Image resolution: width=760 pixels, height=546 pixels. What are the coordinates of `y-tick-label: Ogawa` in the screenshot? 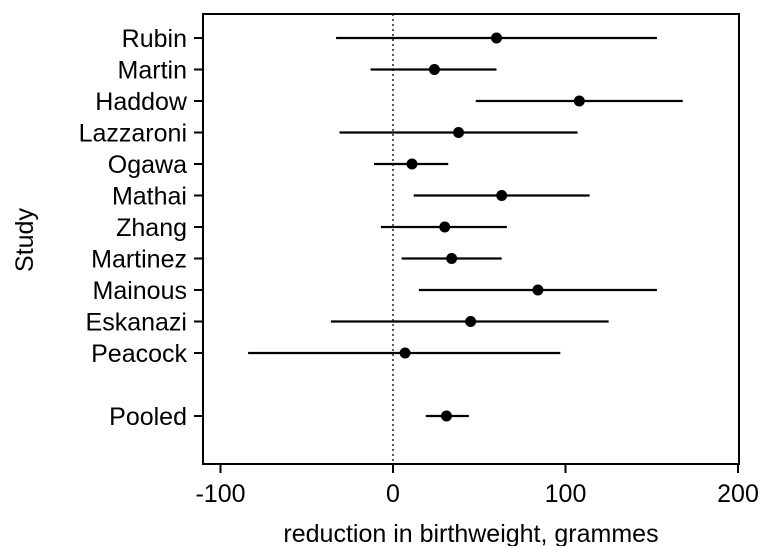 It's located at (147, 165).